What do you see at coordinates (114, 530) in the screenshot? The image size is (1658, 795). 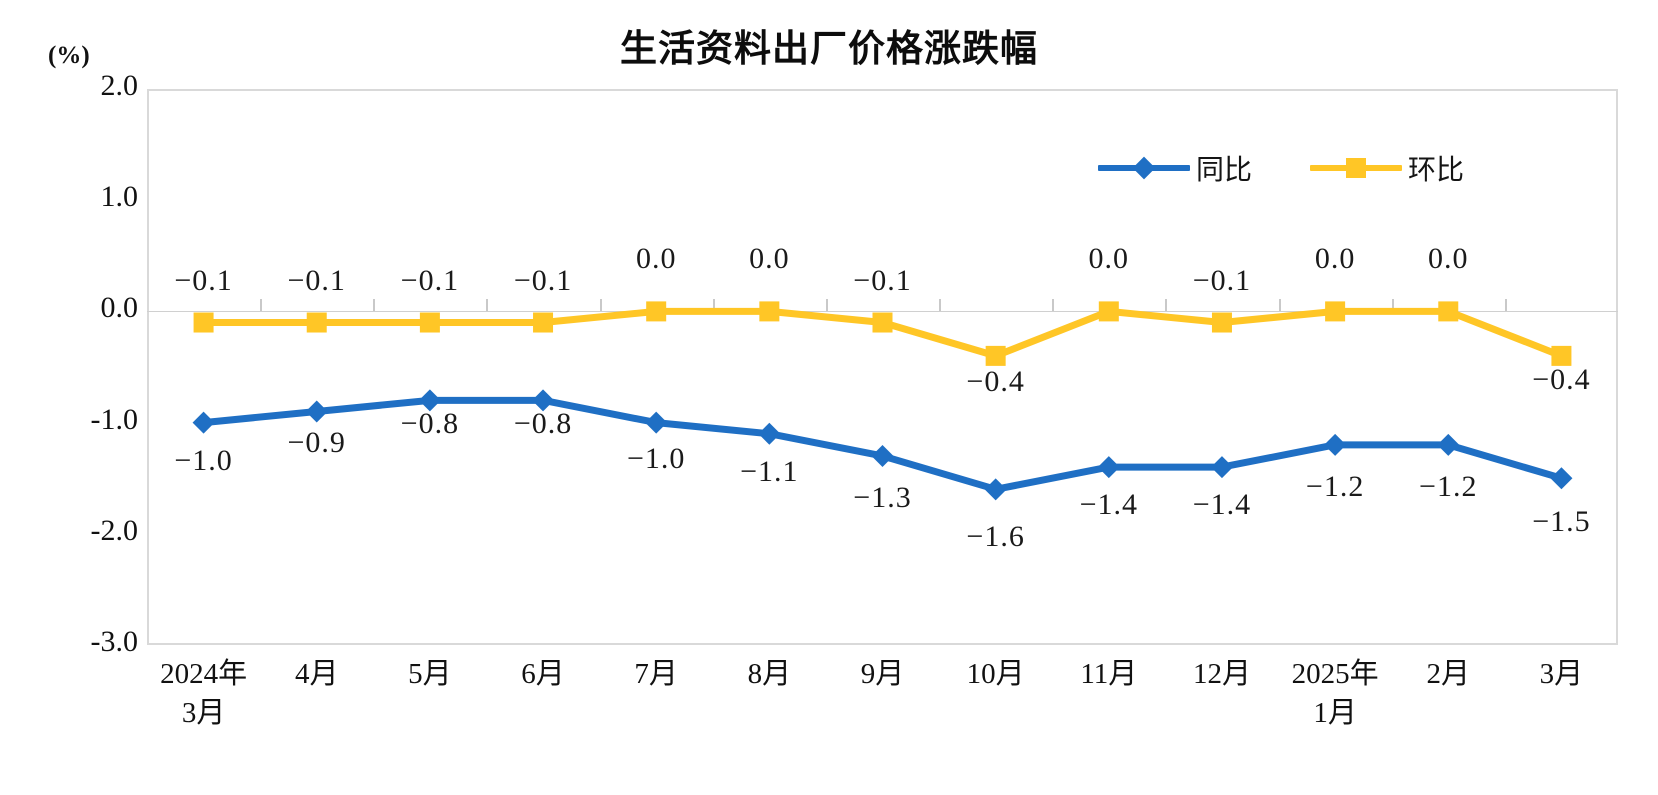 I see `y-axis-tick-label: -2.0` at bounding box center [114, 530].